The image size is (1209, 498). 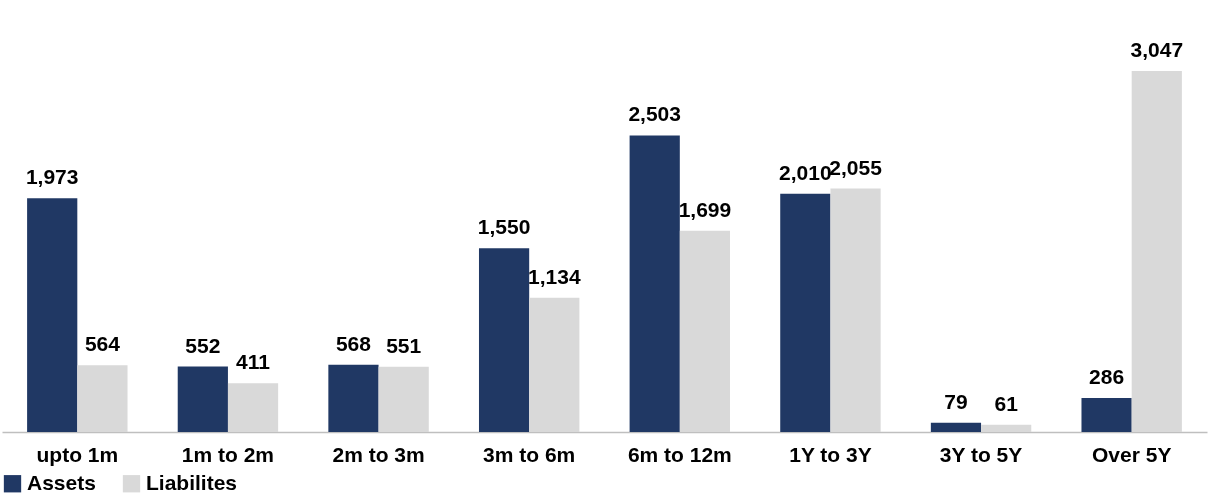 I want to click on data-label: 286, so click(x=1107, y=377).